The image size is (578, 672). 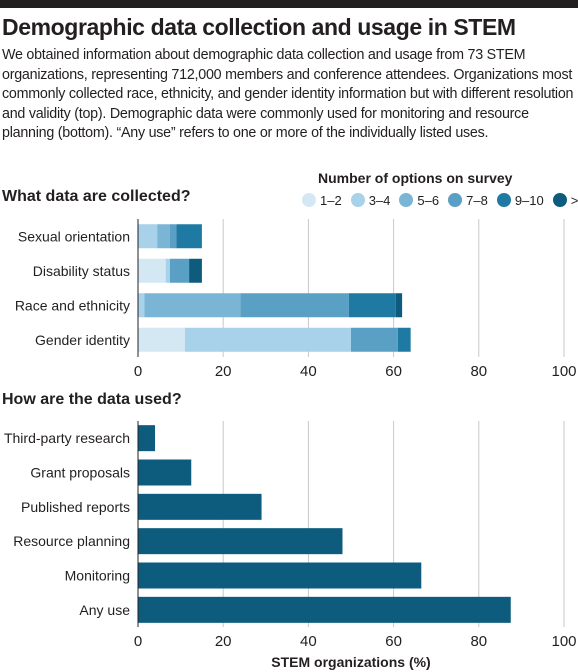 I want to click on legend-label: 3–4, so click(x=379, y=200).